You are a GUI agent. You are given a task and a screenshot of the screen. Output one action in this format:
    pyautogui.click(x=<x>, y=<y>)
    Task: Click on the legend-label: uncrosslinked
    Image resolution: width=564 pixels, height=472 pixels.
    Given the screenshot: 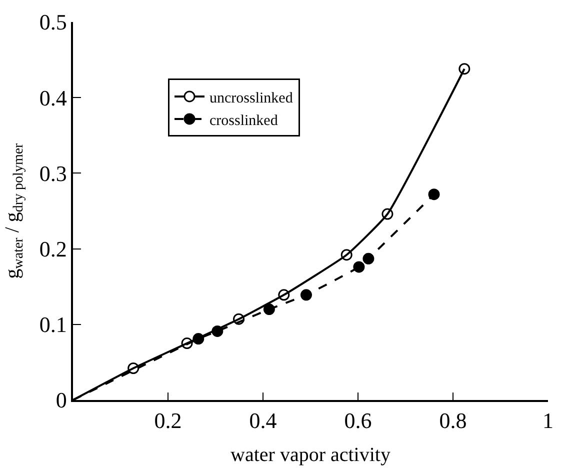 What is the action you would take?
    pyautogui.click(x=252, y=98)
    